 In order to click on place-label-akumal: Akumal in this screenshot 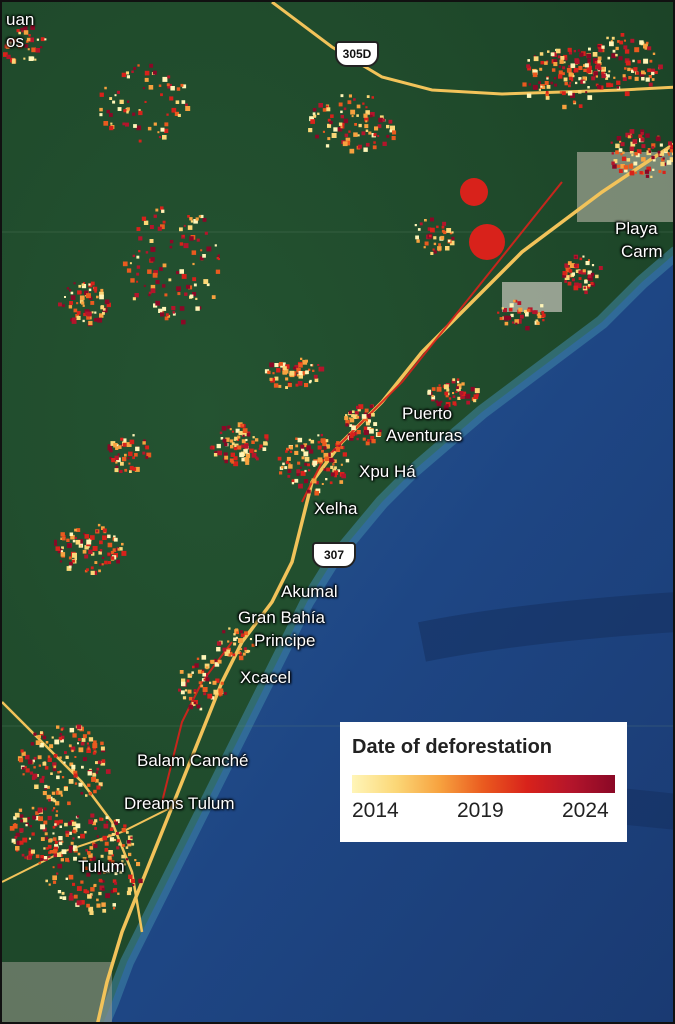, I will do `click(309, 591)`.